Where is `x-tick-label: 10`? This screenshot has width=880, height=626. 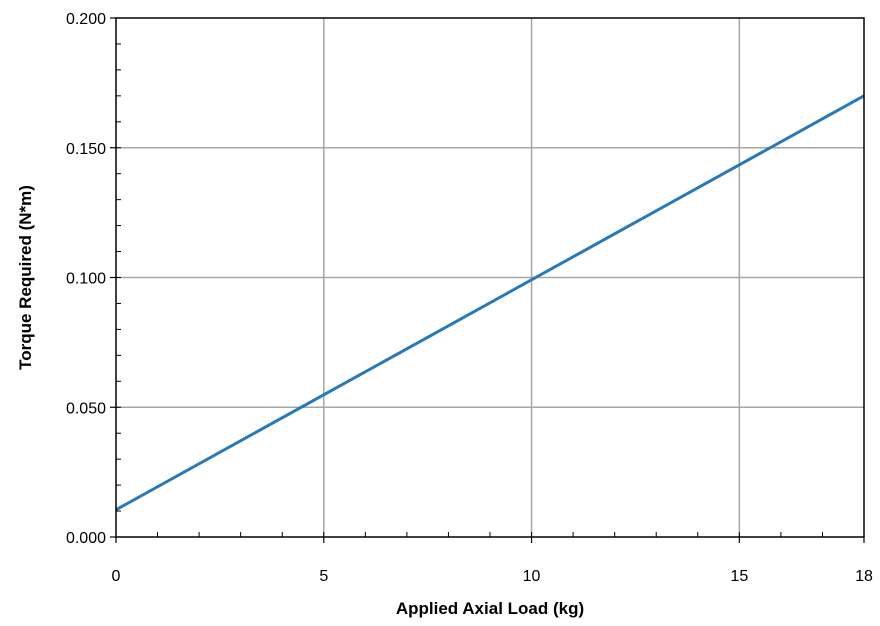
x-tick-label: 10 is located at coordinates (532, 576).